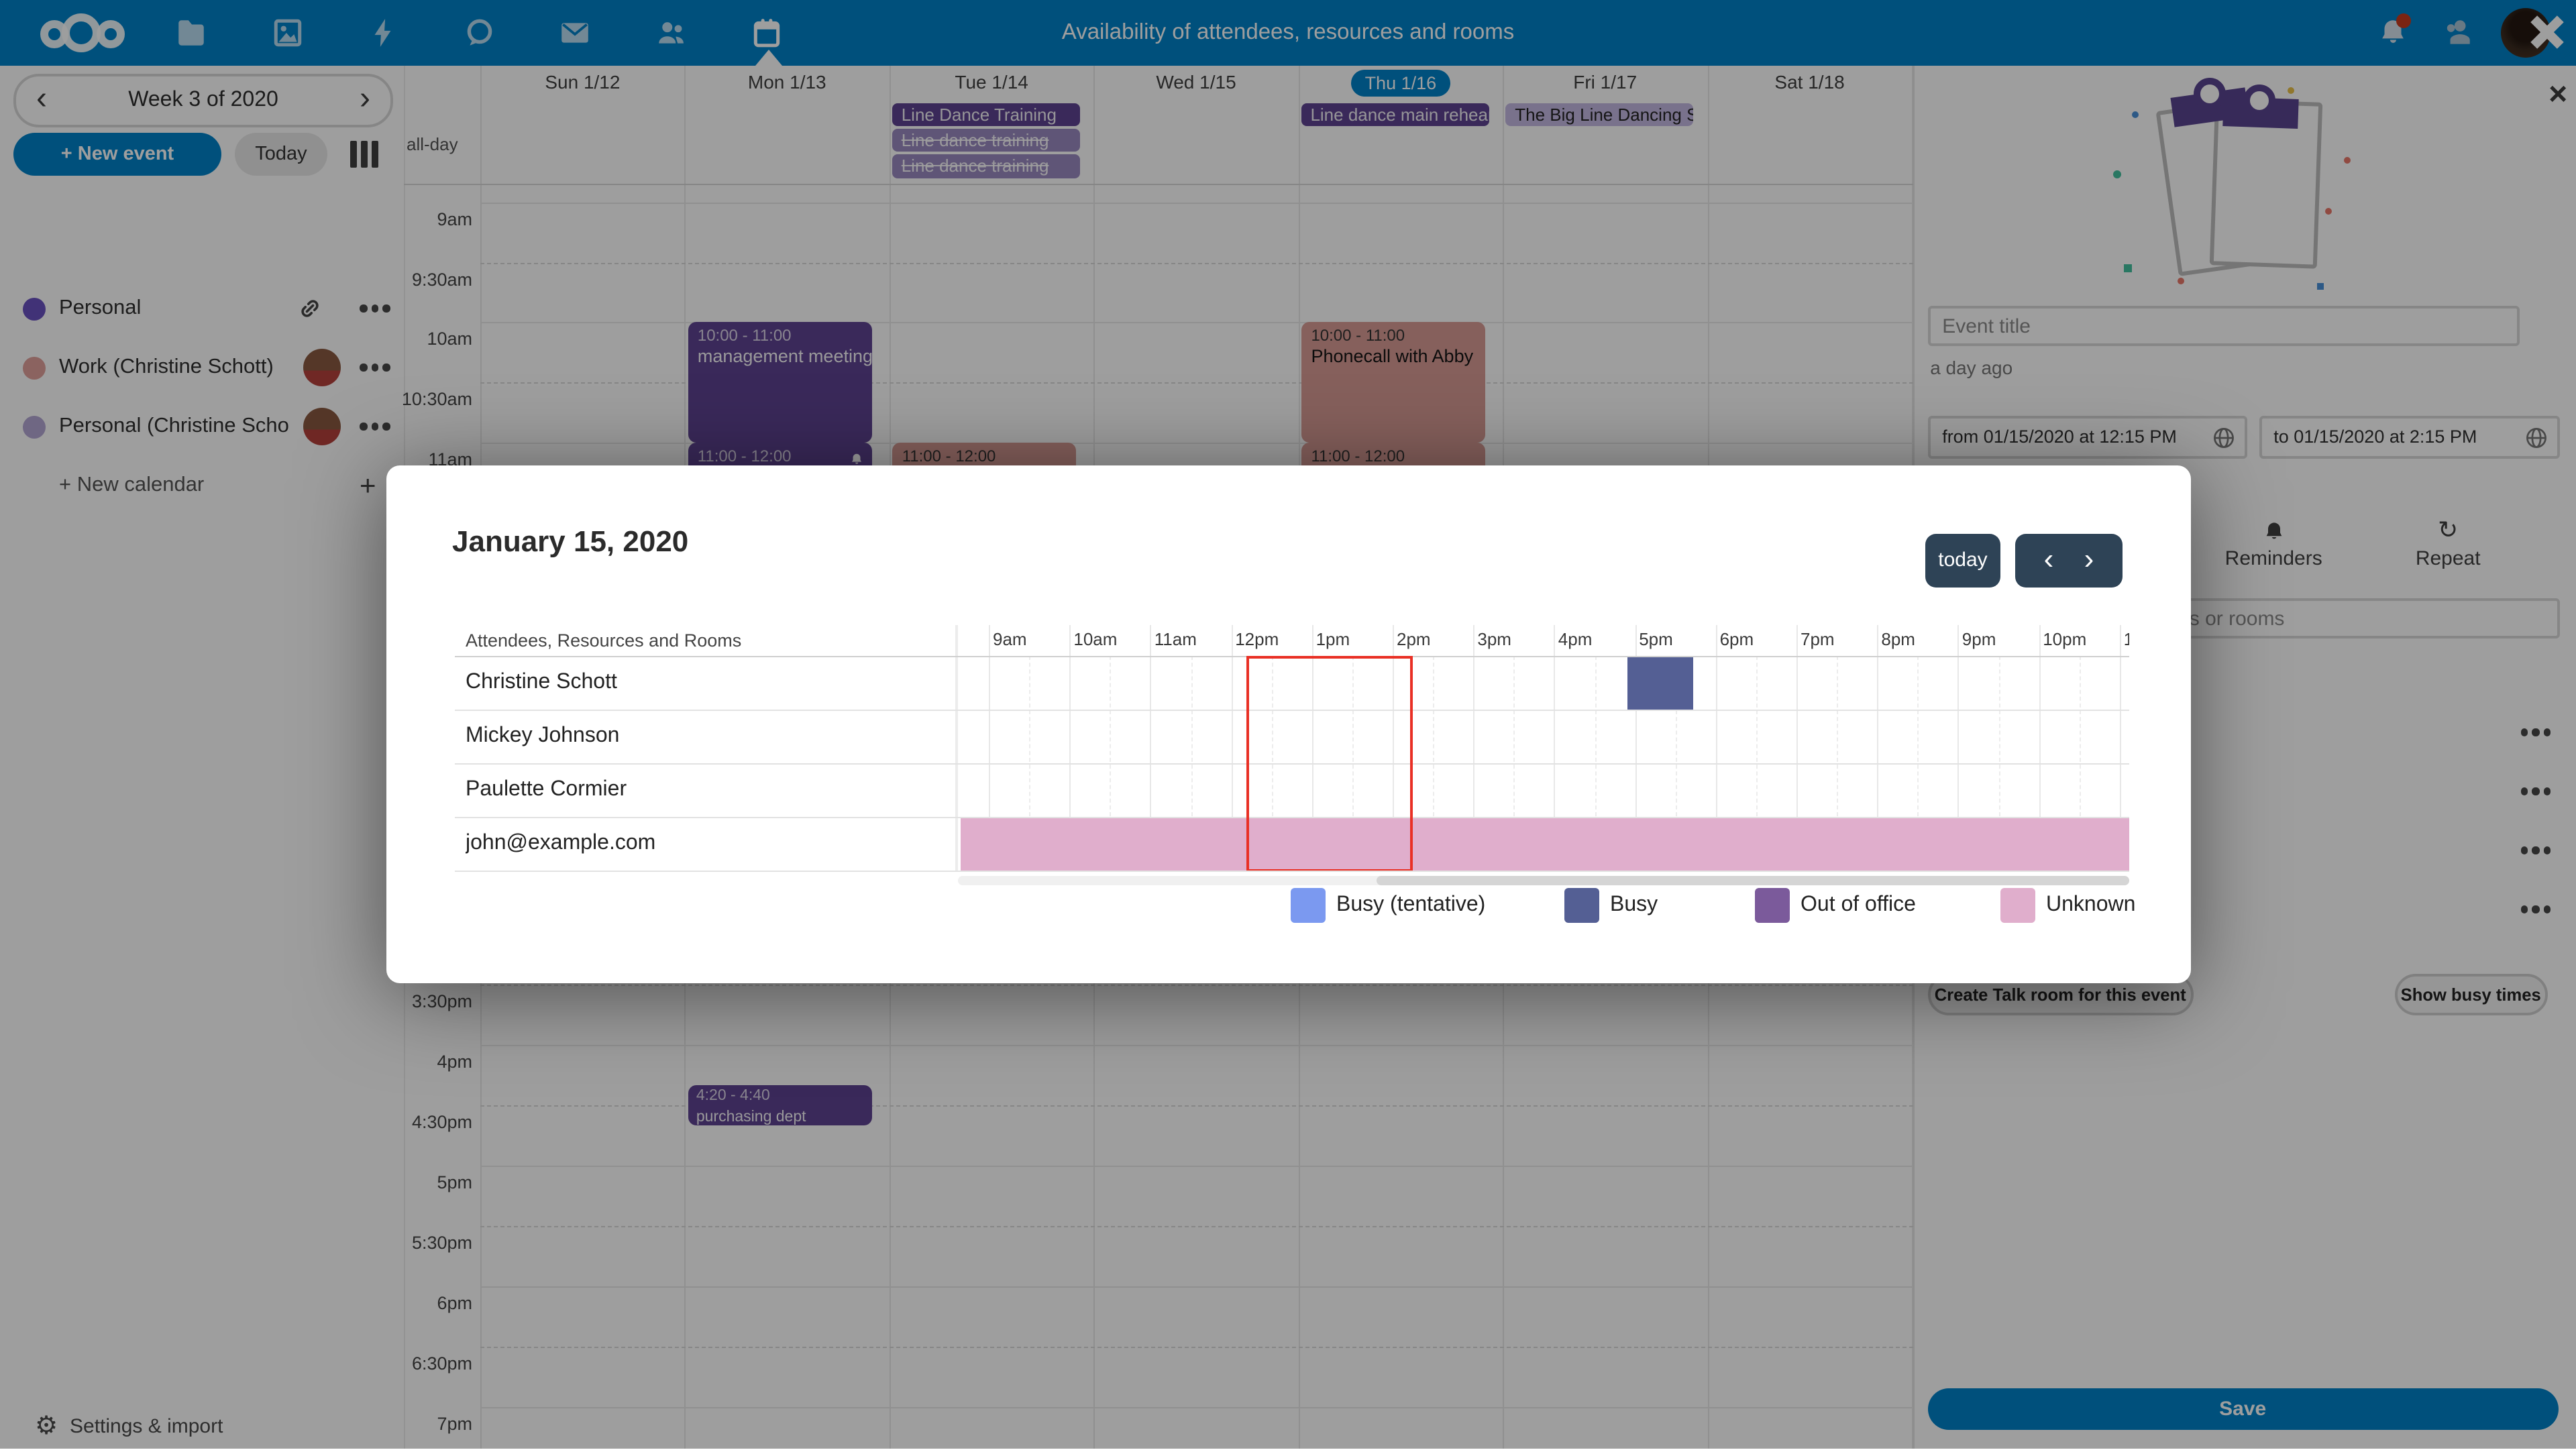 Image resolution: width=2576 pixels, height=1450 pixels. Describe the element at coordinates (1753, 880) in the screenshot. I see `timeline-scrollbar-thumb` at that location.